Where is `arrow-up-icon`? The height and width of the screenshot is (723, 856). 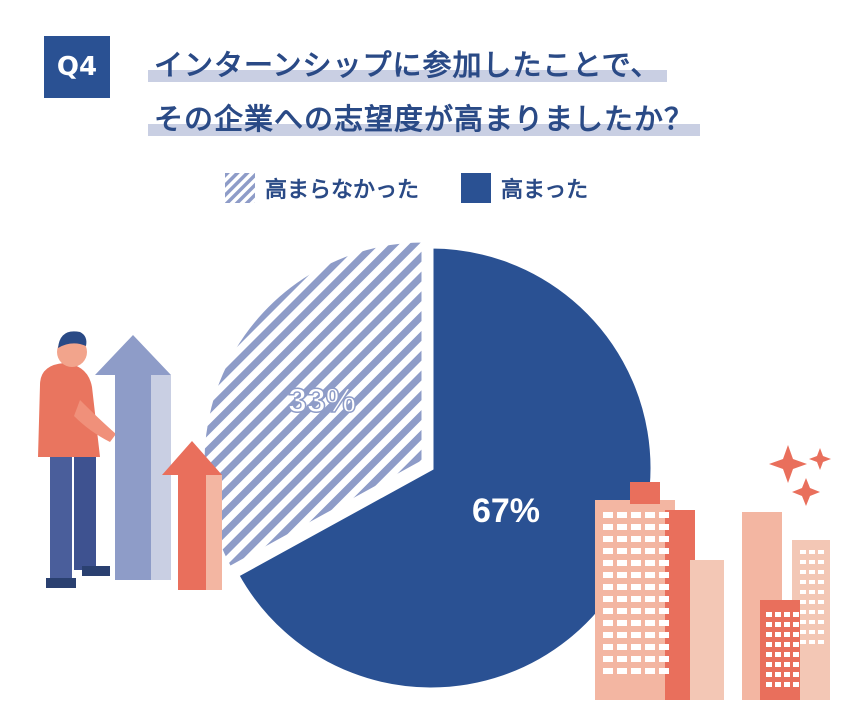
arrow-up-icon is located at coordinates (133, 457).